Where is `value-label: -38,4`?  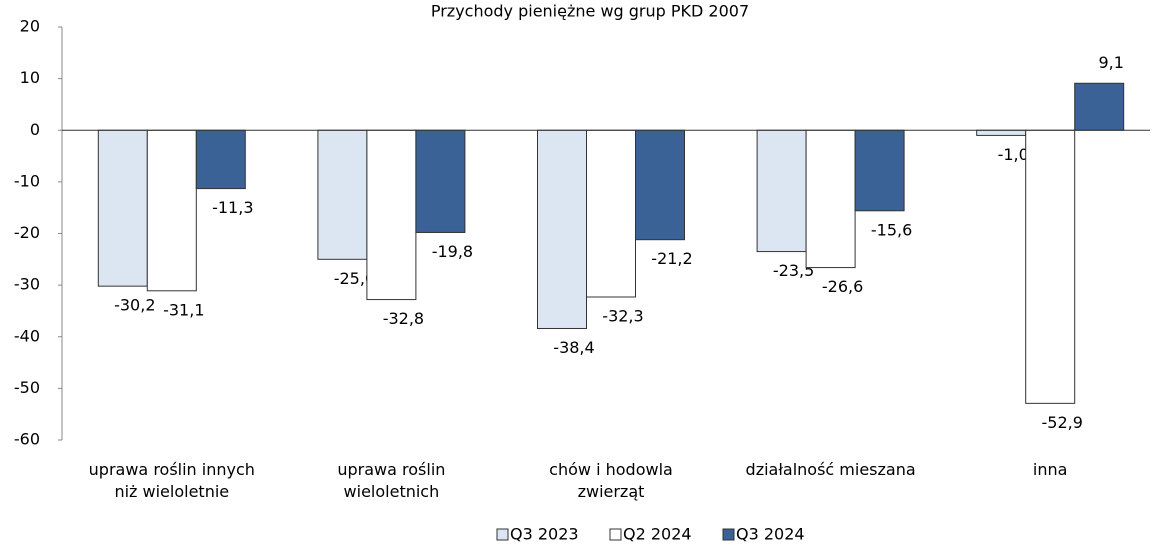 value-label: -38,4 is located at coordinates (573, 347).